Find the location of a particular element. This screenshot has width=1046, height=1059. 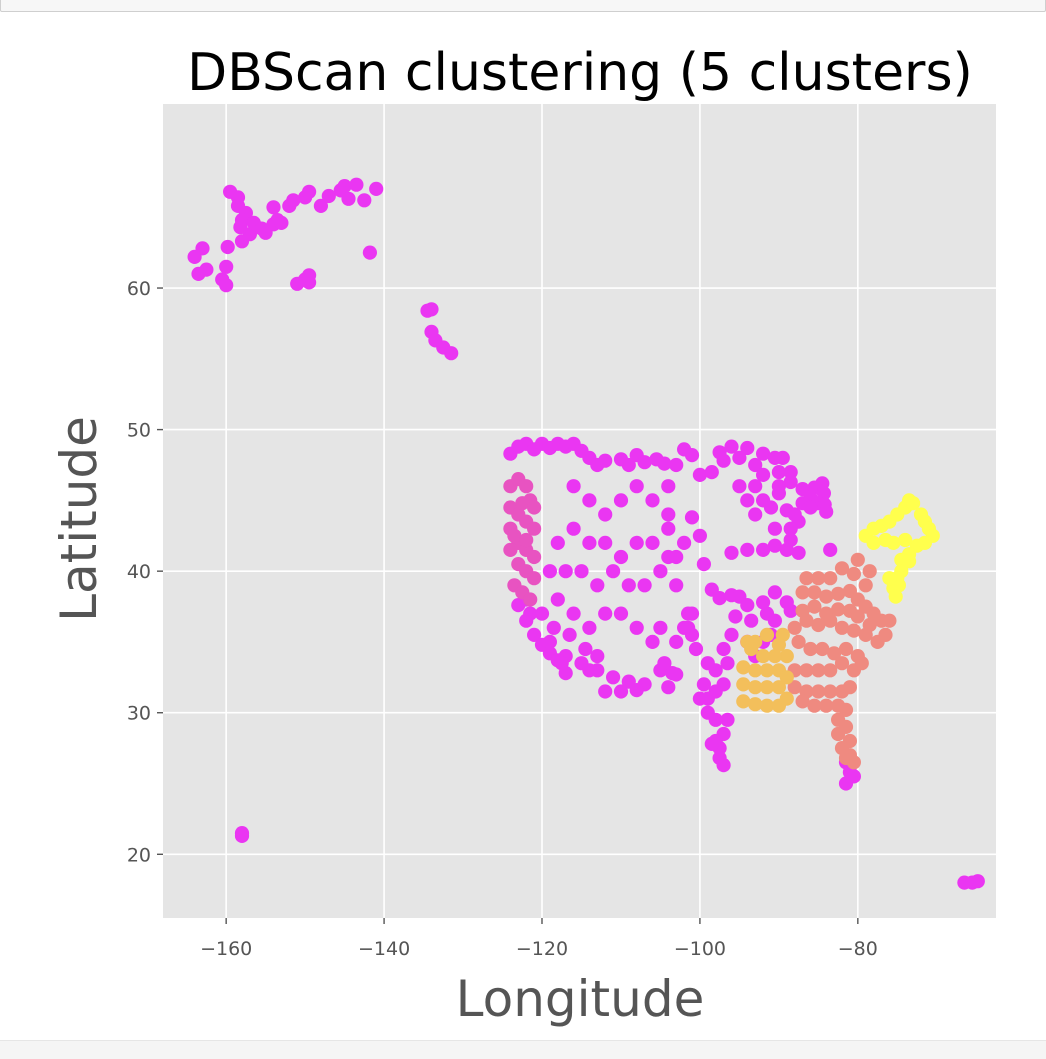

y-tick-label: 20 is located at coordinates (139, 855).